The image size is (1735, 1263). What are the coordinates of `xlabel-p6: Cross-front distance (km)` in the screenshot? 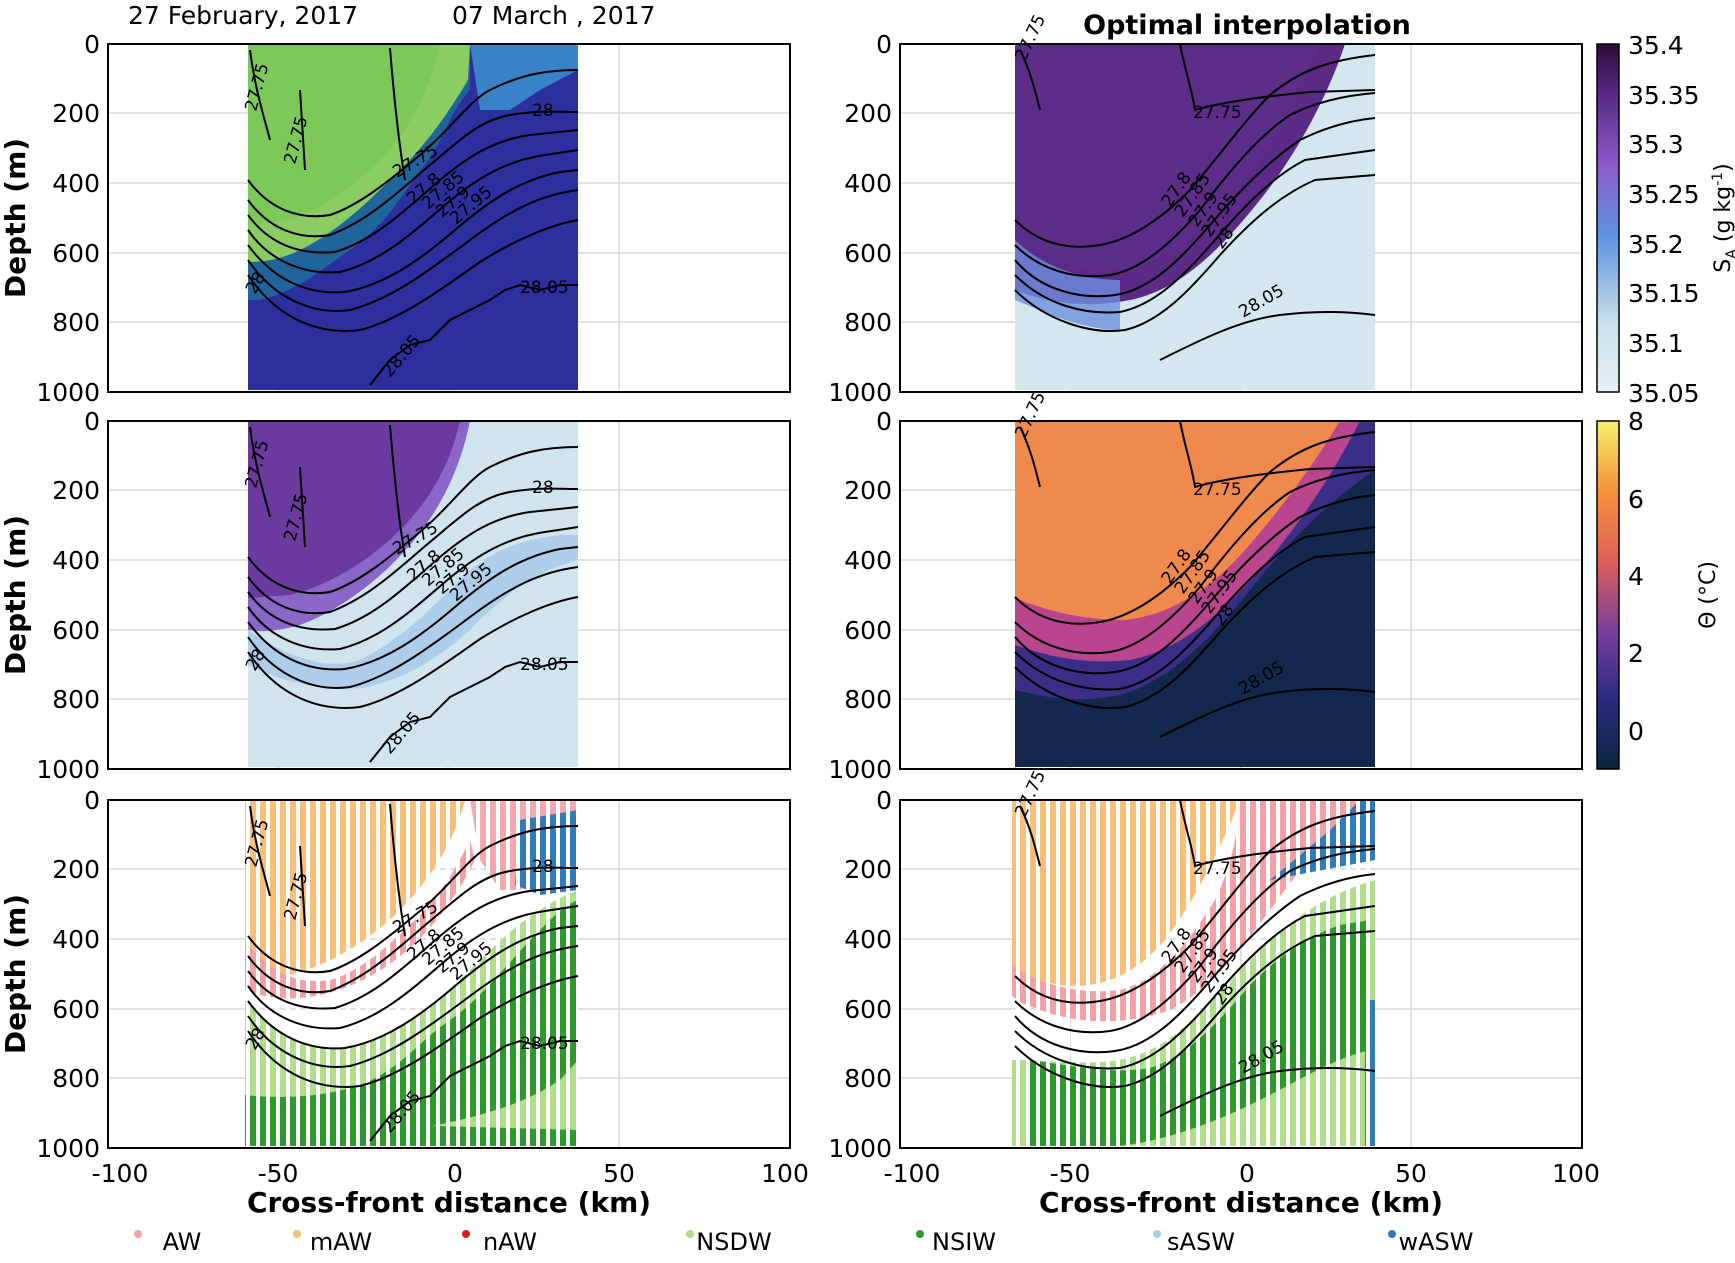 It's located at (1241, 1202).